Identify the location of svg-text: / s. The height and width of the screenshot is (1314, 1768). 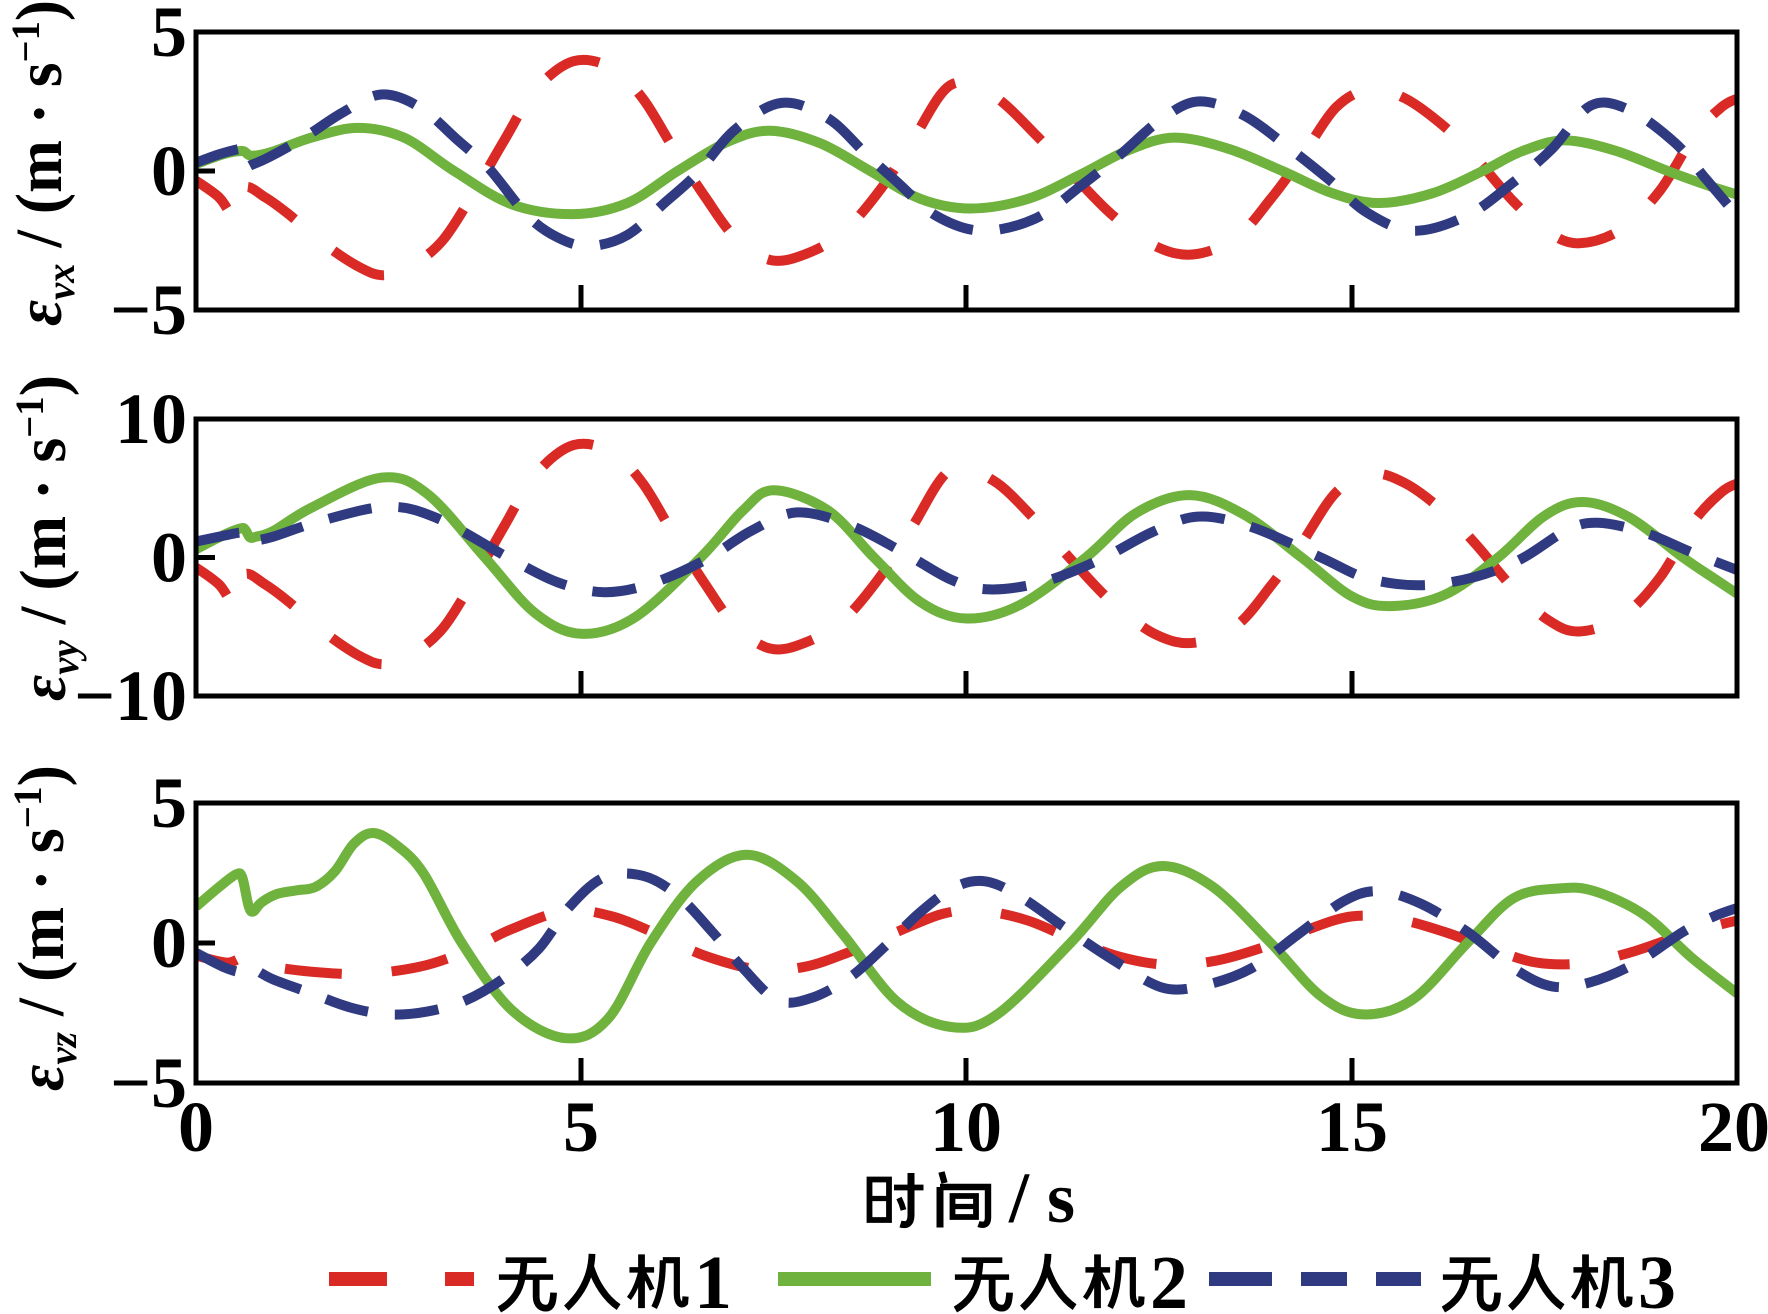
(1041, 1198).